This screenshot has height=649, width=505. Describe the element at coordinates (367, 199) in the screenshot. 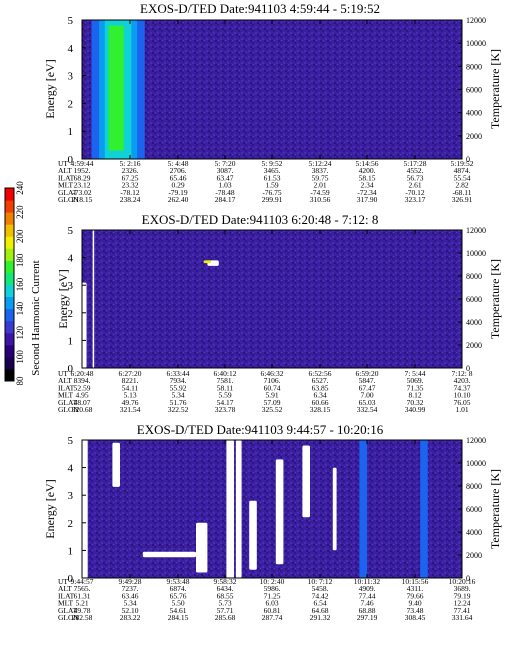

I see `orbit-row-value: 317.90` at that location.